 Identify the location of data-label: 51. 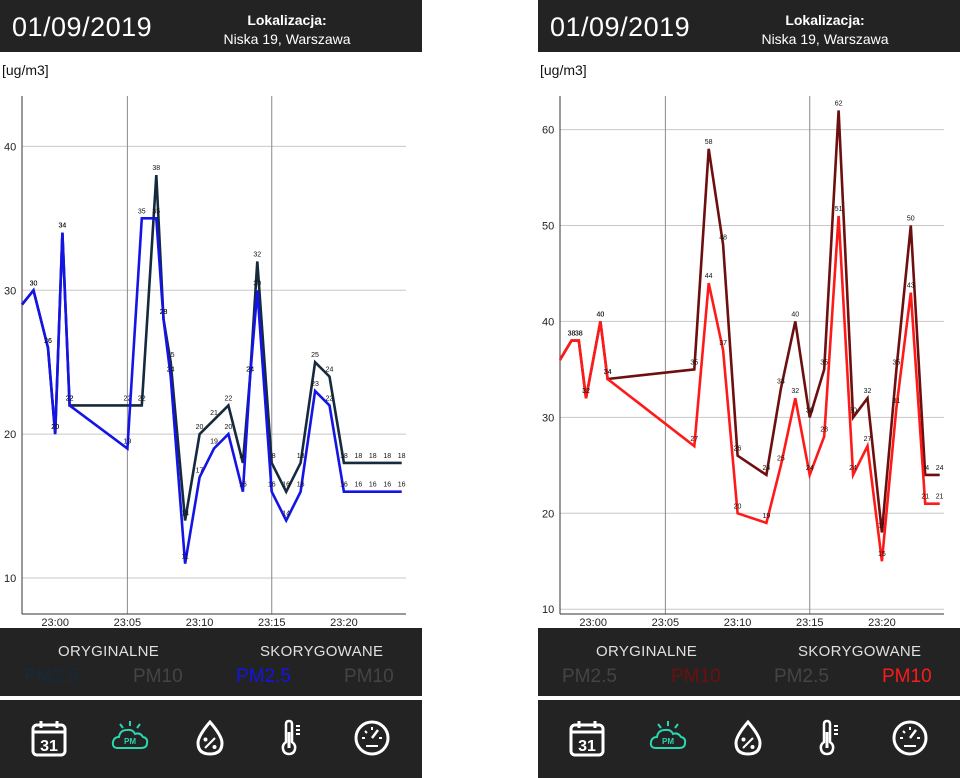
(839, 209).